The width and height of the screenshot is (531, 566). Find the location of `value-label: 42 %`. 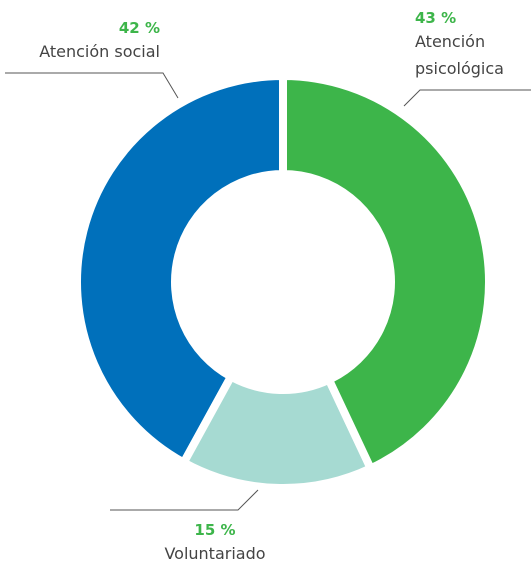

value-label: 42 % is located at coordinates (139, 28).